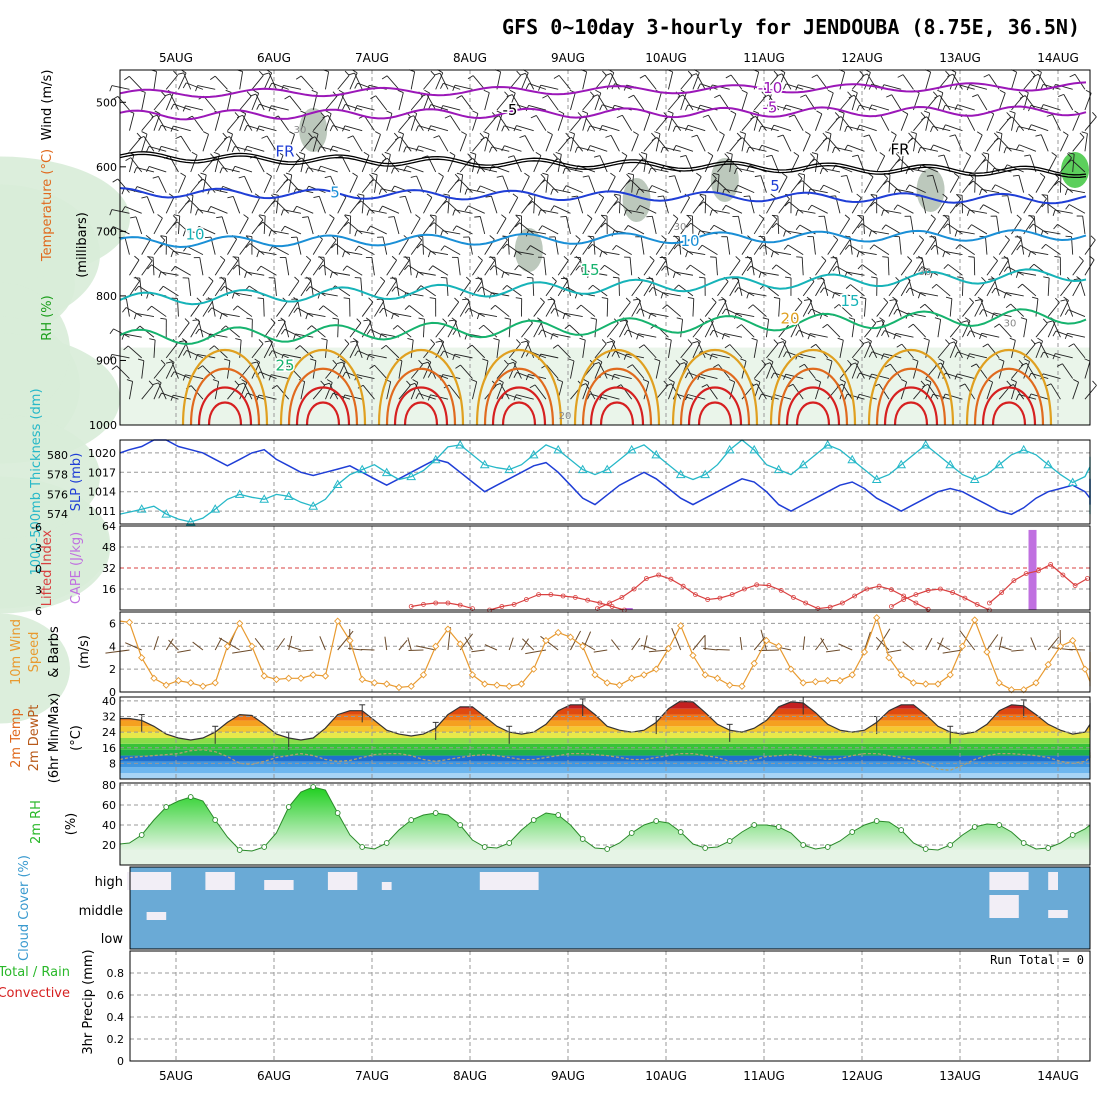 Image resolution: width=1100 pixels, height=1100 pixels. Describe the element at coordinates (470, 58) in the screenshot. I see `top-date-label-8aug: 8AUG` at that location.